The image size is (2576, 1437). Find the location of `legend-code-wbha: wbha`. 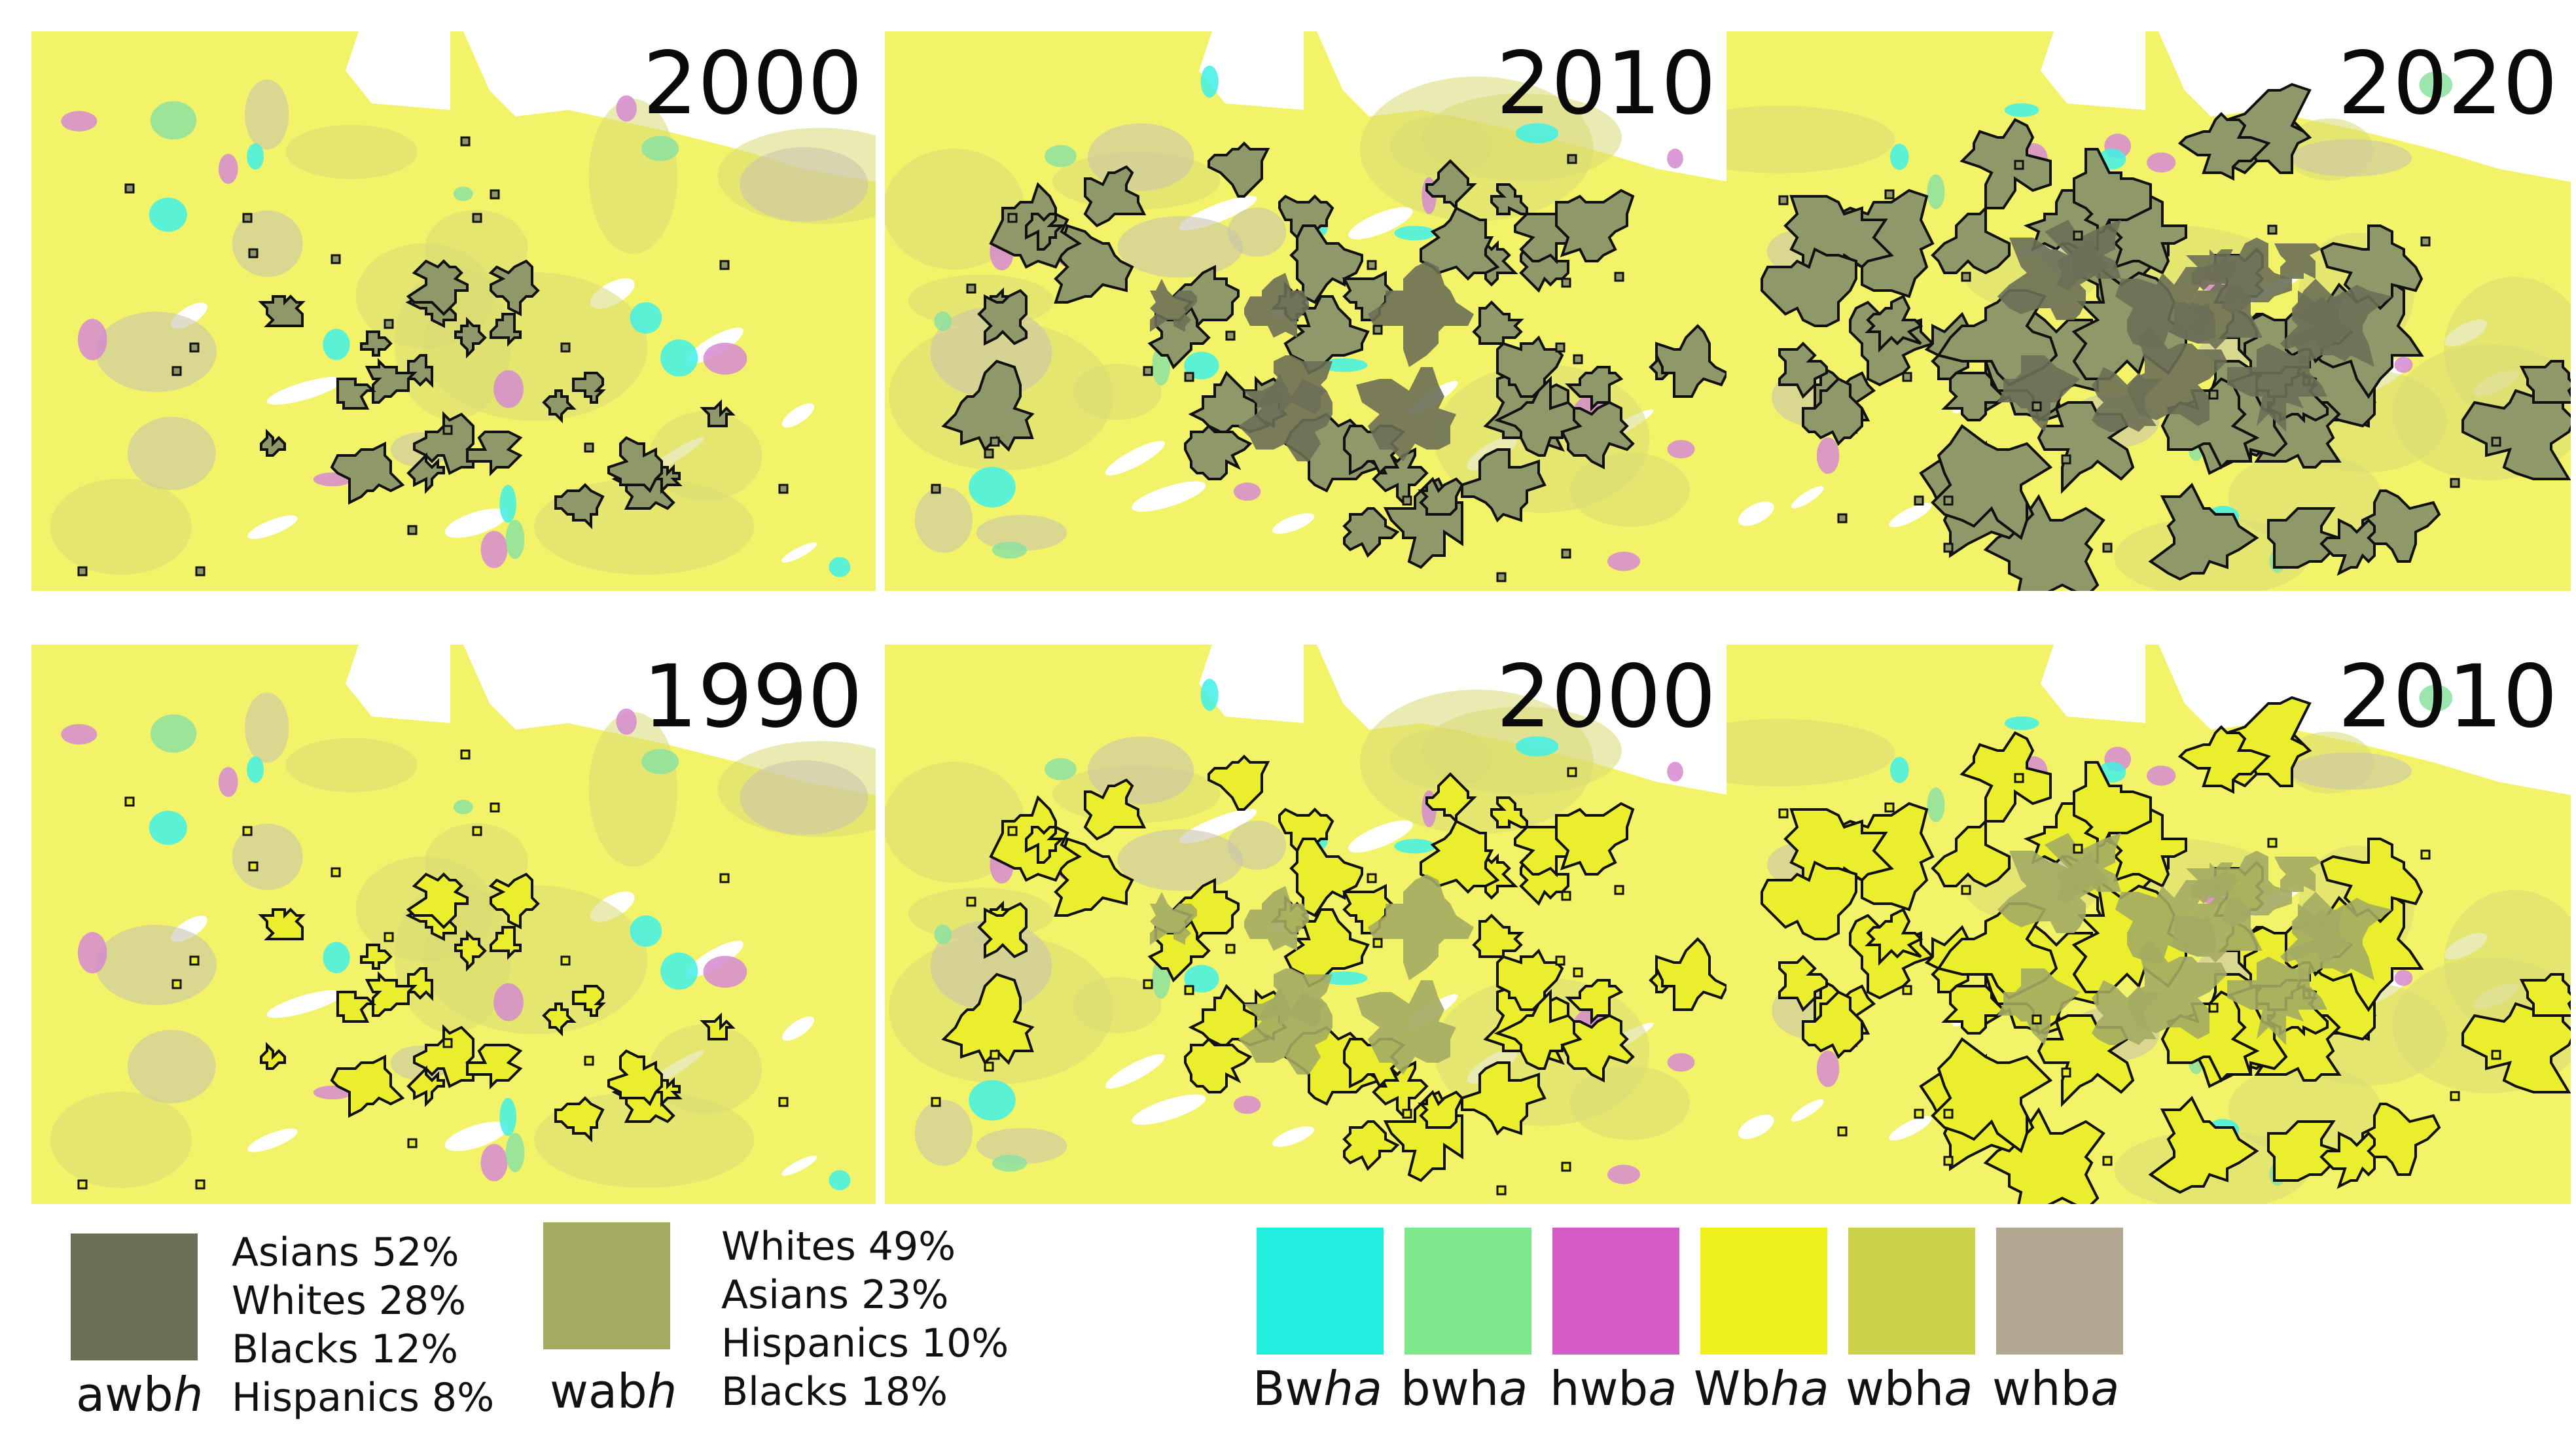

legend-code-wbha: wbha is located at coordinates (1909, 1389).